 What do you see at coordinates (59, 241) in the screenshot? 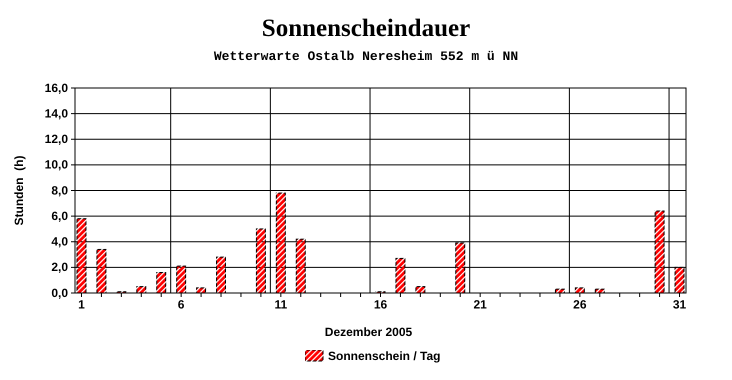
I see `y-tick-label: 4,0` at bounding box center [59, 241].